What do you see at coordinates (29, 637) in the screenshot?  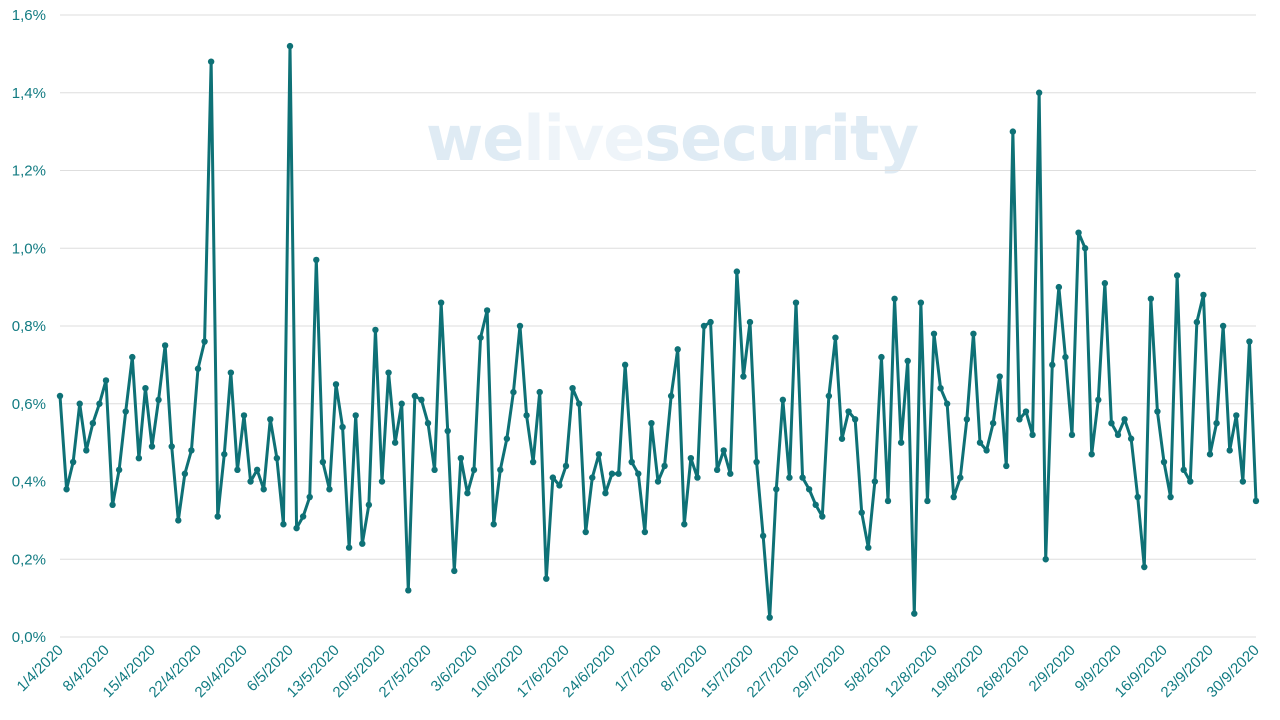 I see `y-tick-label: 0,0%` at bounding box center [29, 637].